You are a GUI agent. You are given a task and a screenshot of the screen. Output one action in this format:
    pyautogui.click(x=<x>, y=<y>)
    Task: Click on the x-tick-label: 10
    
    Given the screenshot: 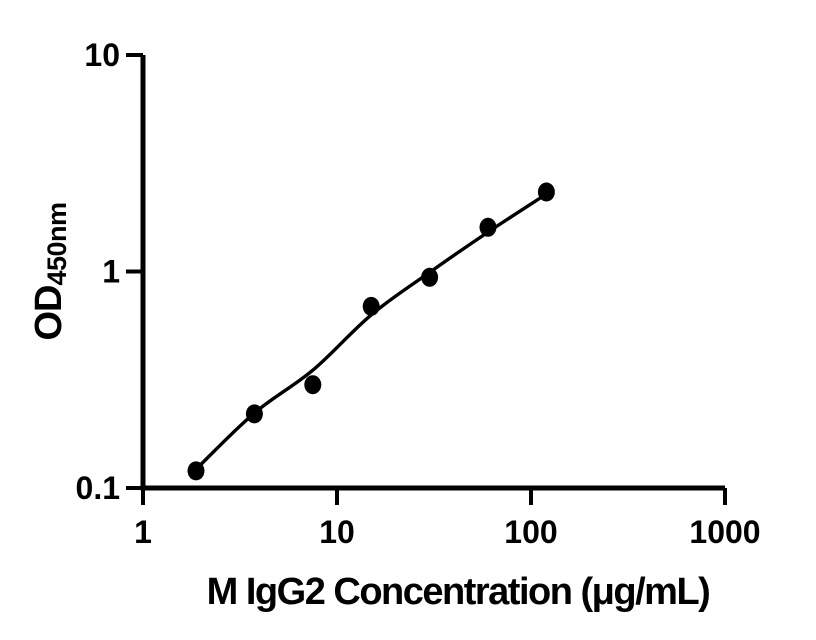 What is the action you would take?
    pyautogui.click(x=337, y=532)
    